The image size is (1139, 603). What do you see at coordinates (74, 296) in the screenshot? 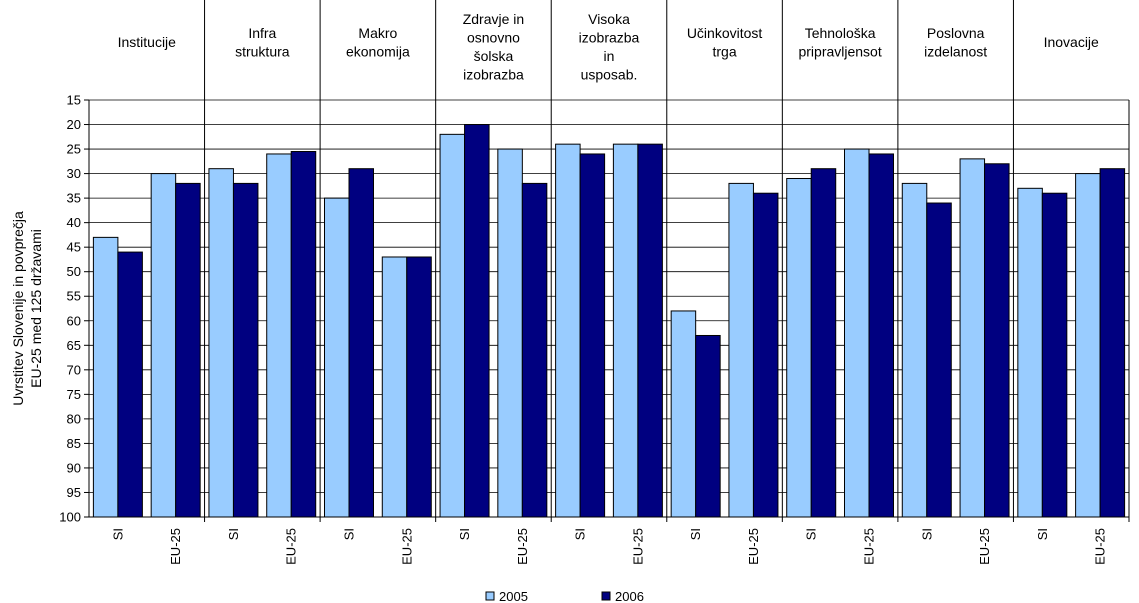
I see `y-tick-label: 55` at bounding box center [74, 296].